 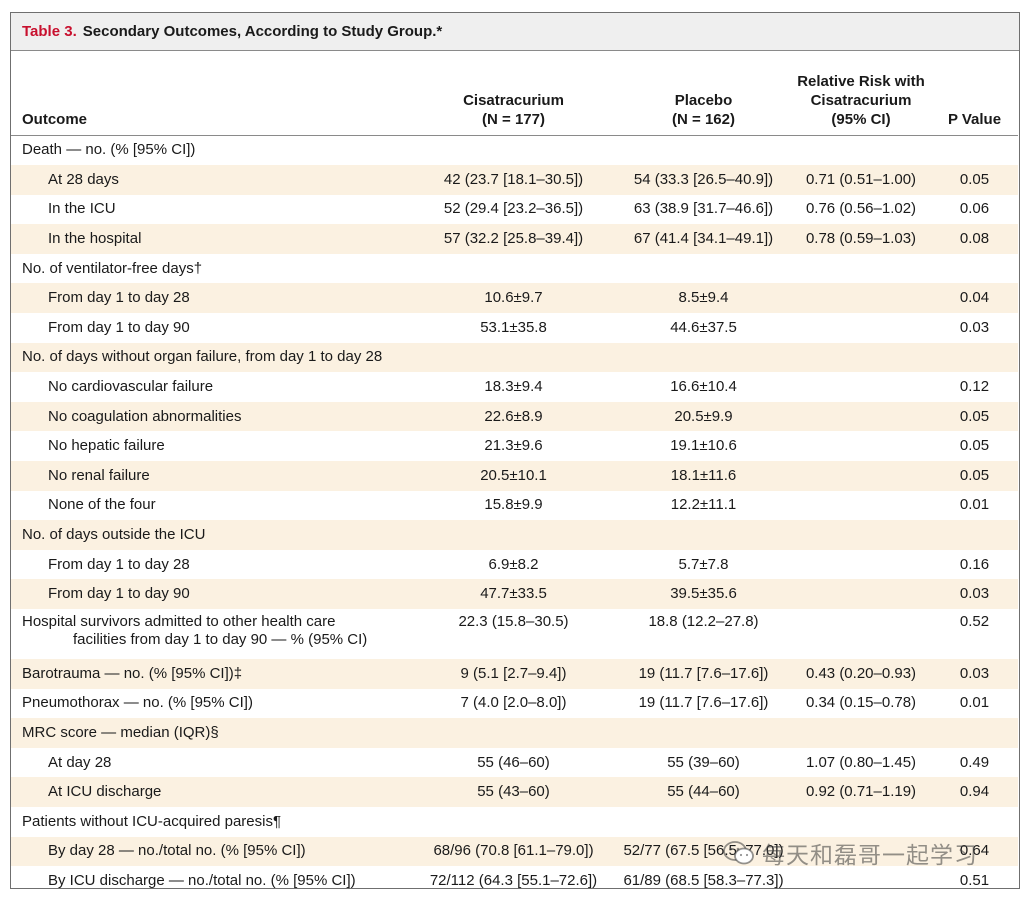 I want to click on row-label: Pneumothorax — no. (% [95% CI]), so click(x=137, y=703).